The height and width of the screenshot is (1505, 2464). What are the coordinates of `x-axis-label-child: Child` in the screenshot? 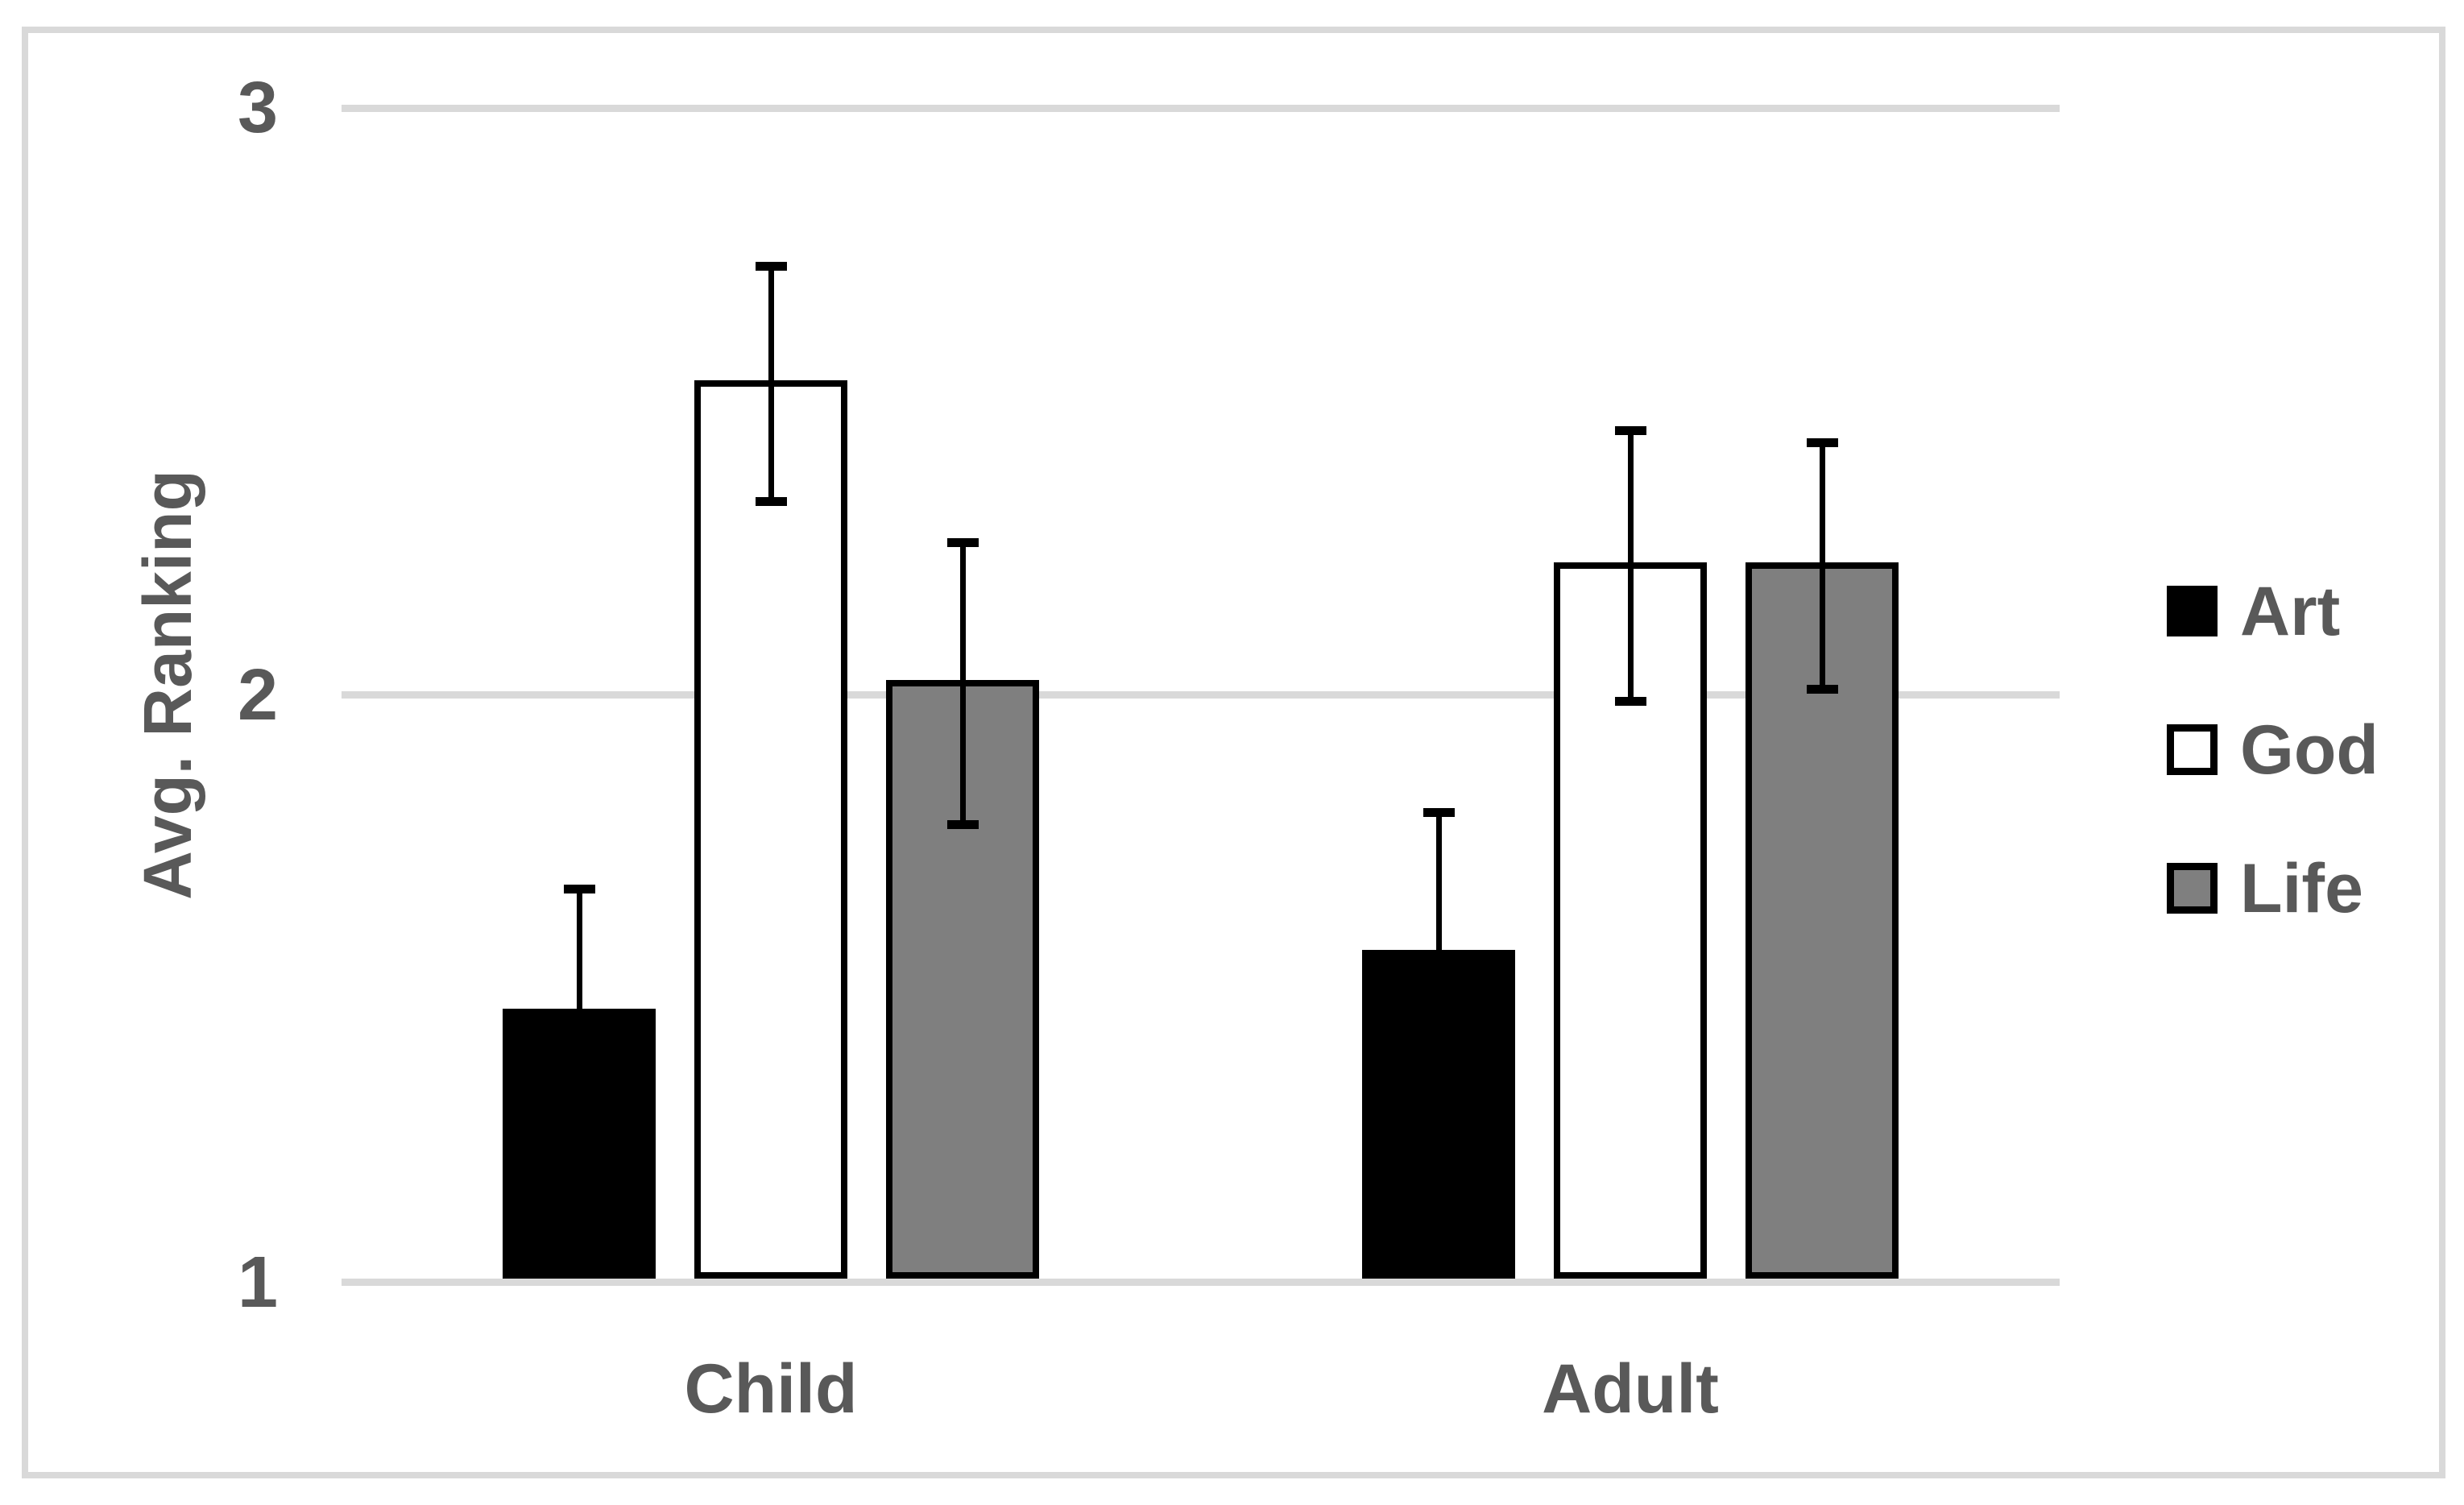 It's located at (771, 1389).